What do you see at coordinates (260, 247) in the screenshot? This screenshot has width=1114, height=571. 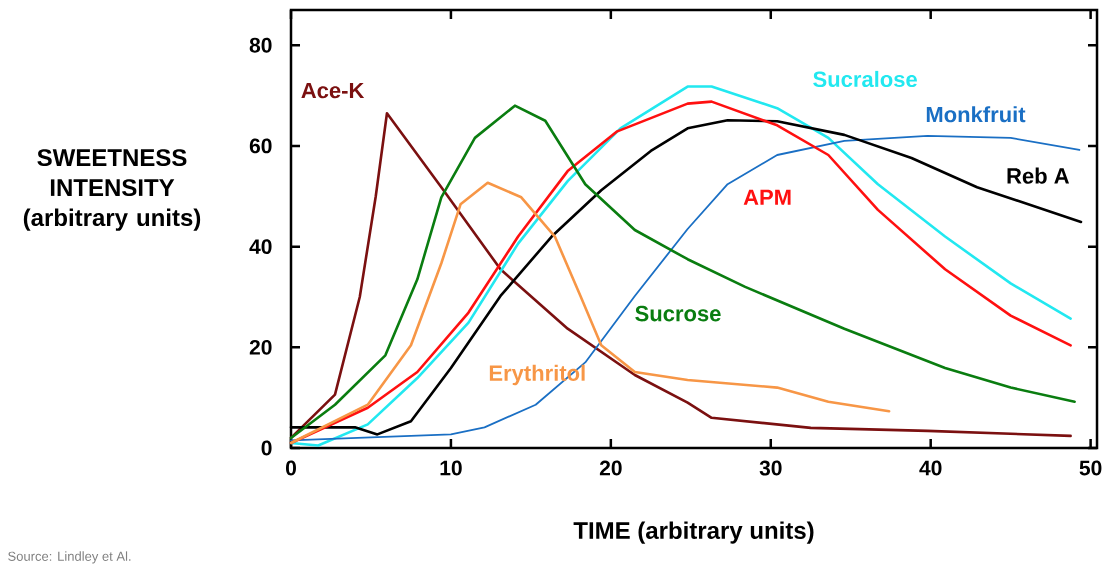 I see `y-tick-label: 40` at bounding box center [260, 247].